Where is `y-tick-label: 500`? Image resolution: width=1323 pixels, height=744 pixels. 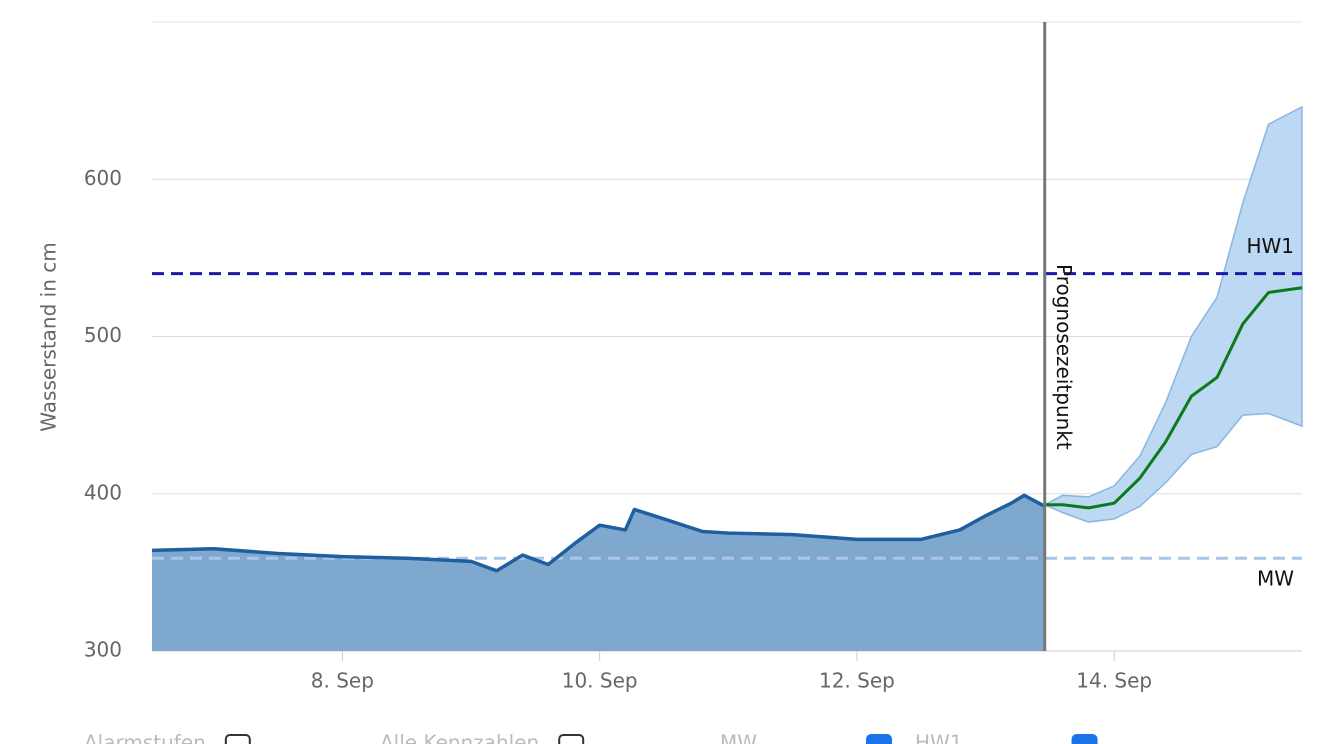 y-tick-label: 500 is located at coordinates (103, 335).